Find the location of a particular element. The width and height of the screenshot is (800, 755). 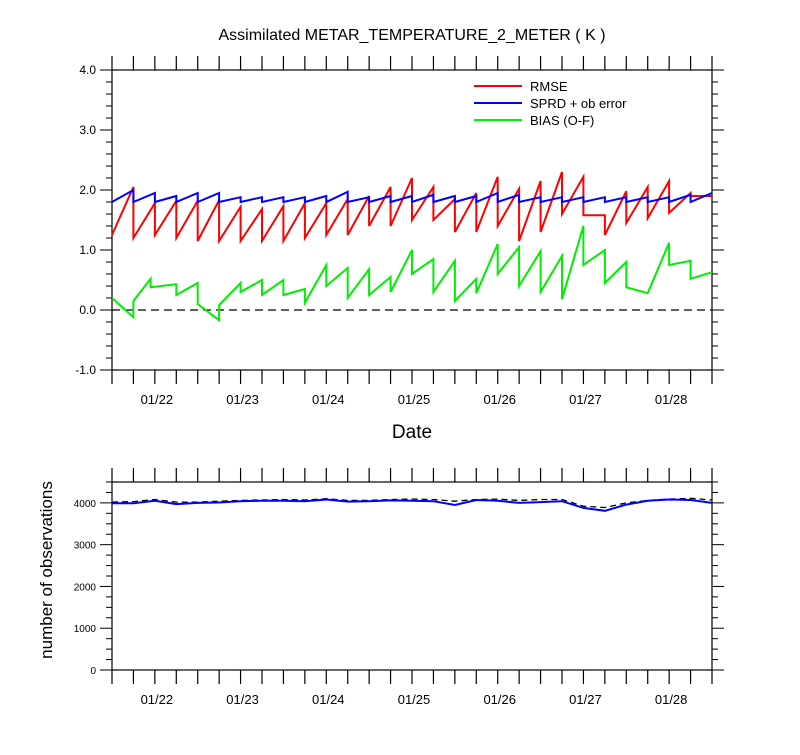

top-x-tick-label: 01/26 is located at coordinates (499, 399).